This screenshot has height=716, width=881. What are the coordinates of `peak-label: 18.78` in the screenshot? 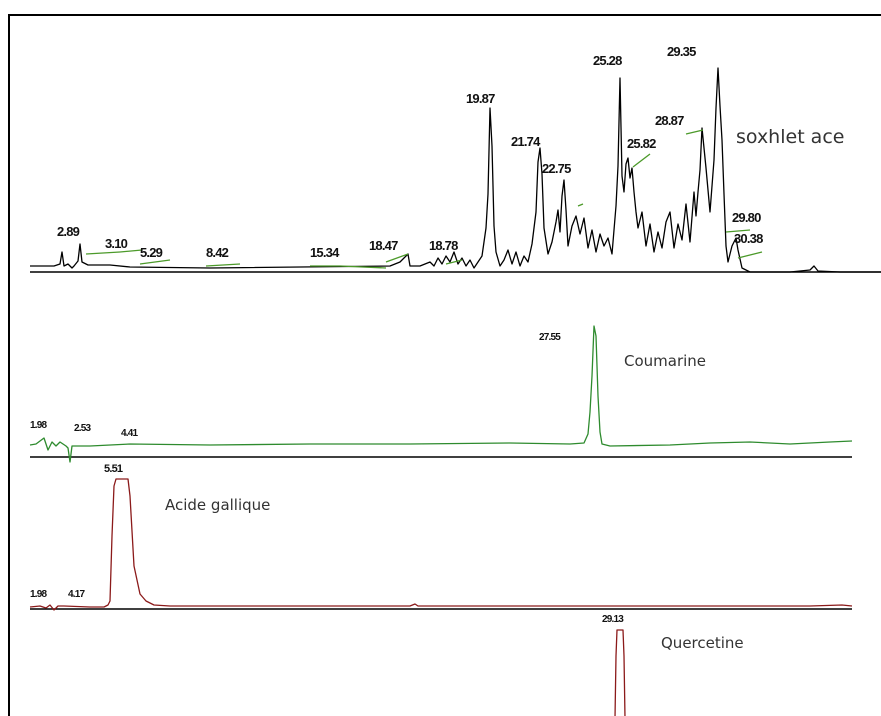 It's located at (443, 245).